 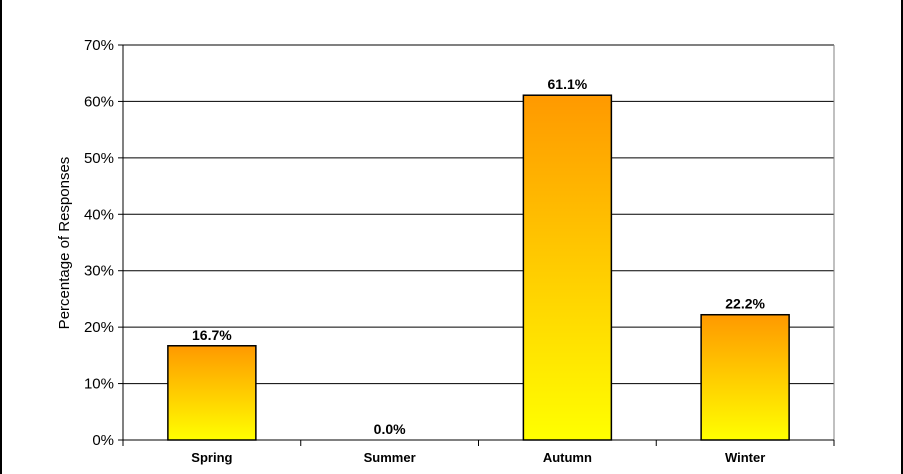 What do you see at coordinates (390, 429) in the screenshot?
I see `data-label-summer: 0.0%` at bounding box center [390, 429].